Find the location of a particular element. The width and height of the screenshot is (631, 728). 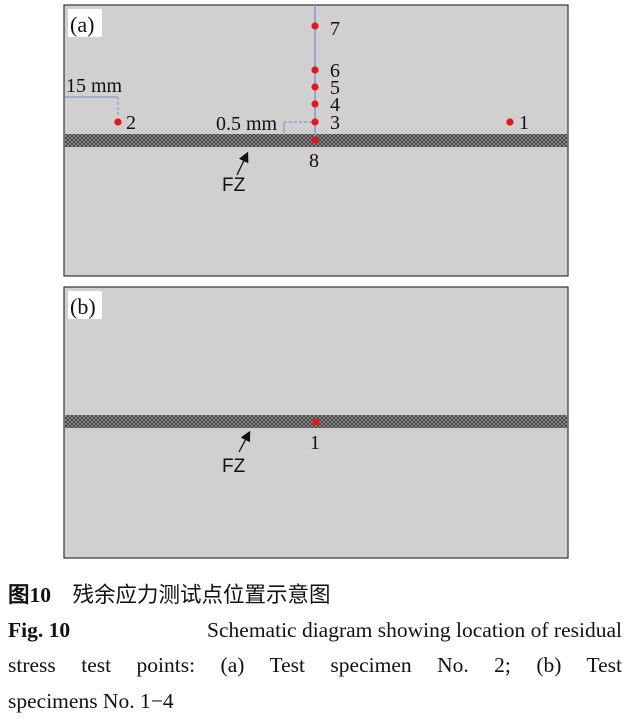

point-label-3: 3 is located at coordinates (335, 123).